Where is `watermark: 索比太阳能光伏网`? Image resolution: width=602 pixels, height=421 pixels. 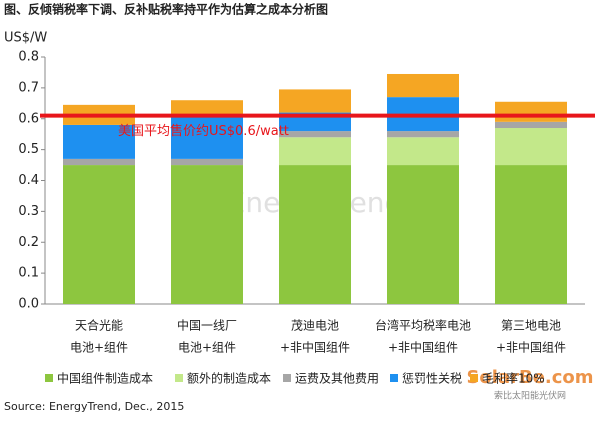
watermark: 索比太阳能光伏网 is located at coordinates (530, 396).